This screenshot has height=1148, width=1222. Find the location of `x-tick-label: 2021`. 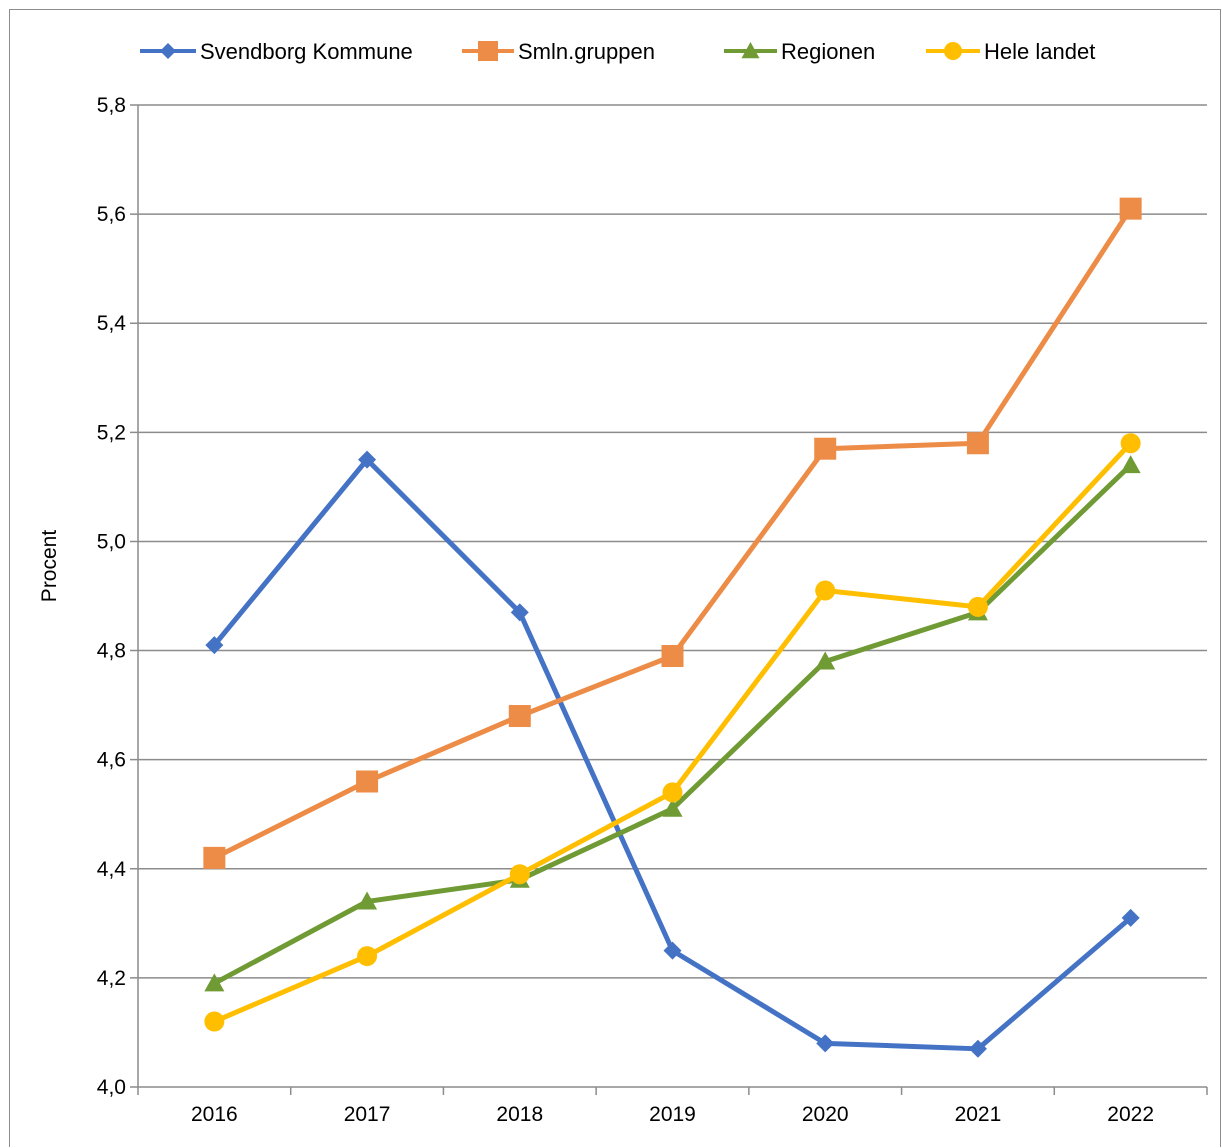

x-tick-label: 2021 is located at coordinates (978, 1114).